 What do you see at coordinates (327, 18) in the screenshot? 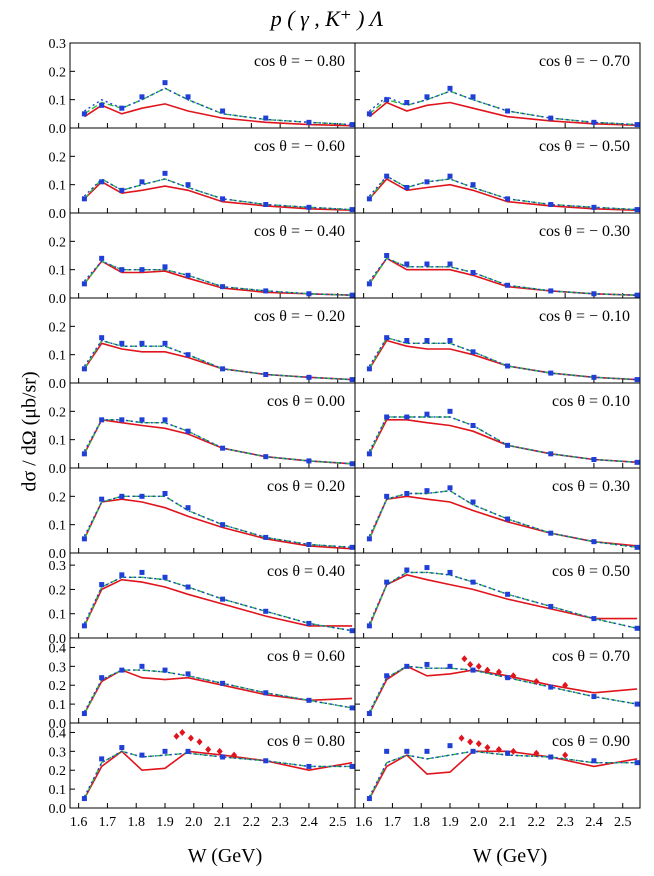
I see `chart-title: p ( γ , K⁺ ) Λ` at bounding box center [327, 18].